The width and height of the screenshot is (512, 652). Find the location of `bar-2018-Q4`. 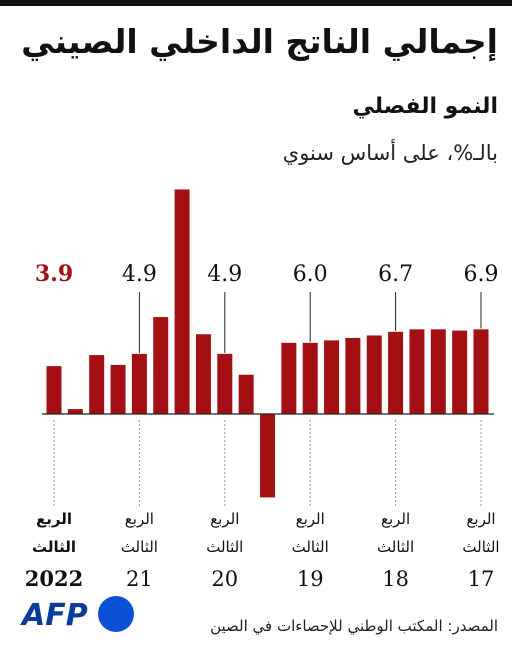

bar-2018-Q4 is located at coordinates (374, 374).